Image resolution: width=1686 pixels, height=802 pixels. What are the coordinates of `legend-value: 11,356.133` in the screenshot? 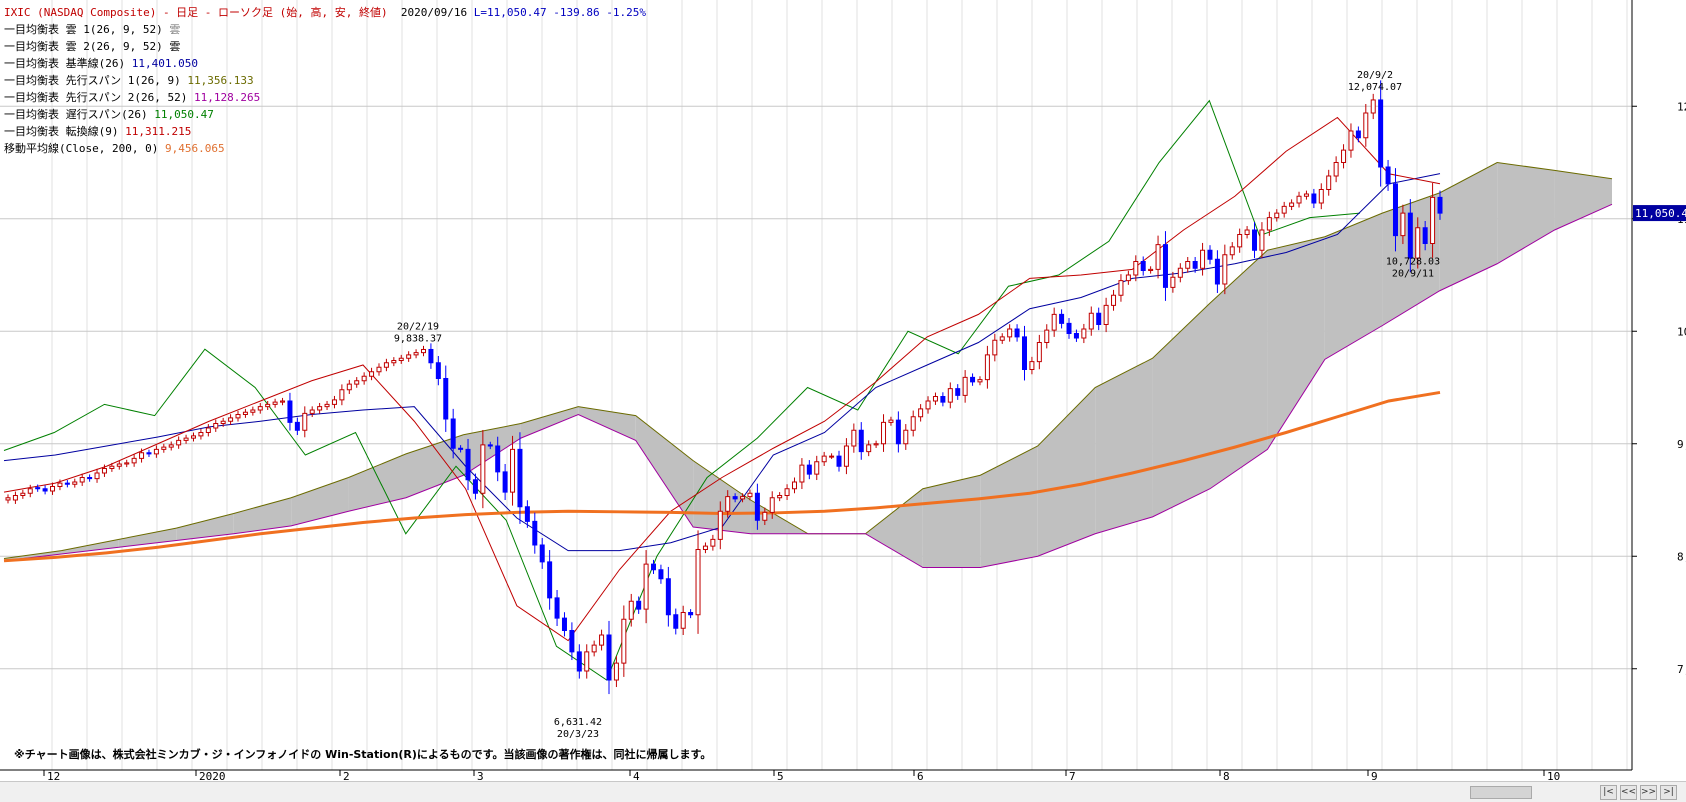 It's located at (220, 80).